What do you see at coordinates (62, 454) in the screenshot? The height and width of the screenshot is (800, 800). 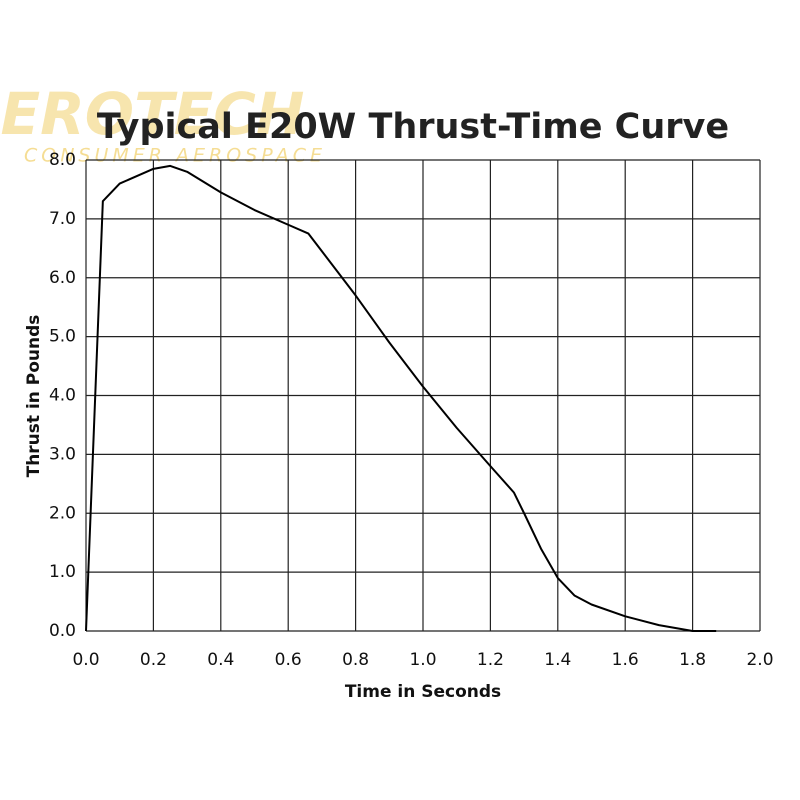 I see `y-tick-label: 3.0` at bounding box center [62, 454].